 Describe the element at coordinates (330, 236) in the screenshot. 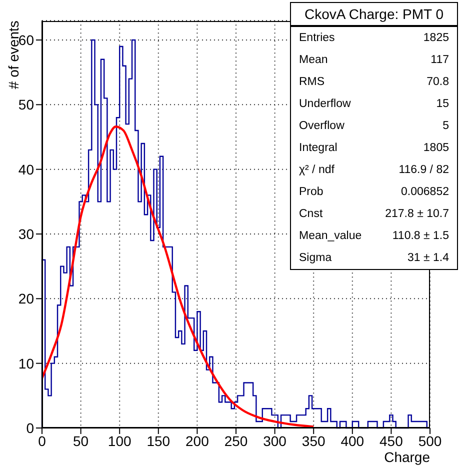

I see `annotation: Mean_value` at that location.